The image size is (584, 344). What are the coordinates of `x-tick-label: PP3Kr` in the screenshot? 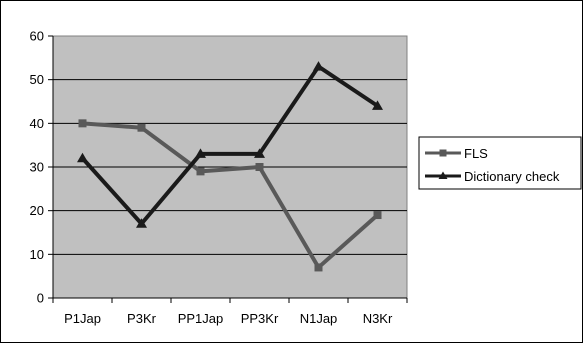 It's located at (260, 318).